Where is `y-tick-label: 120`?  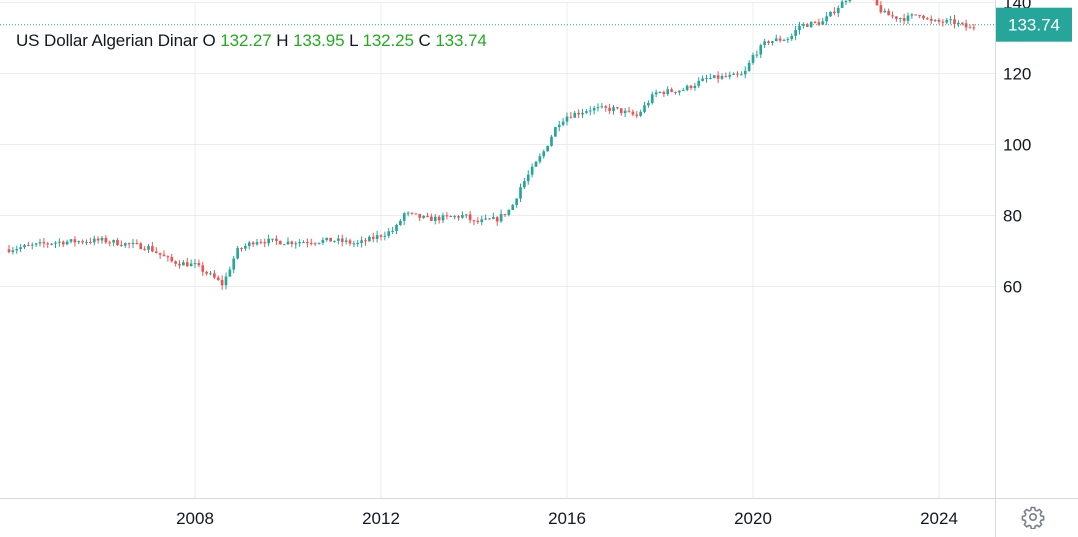
y-tick-label: 120 is located at coordinates (1017, 73).